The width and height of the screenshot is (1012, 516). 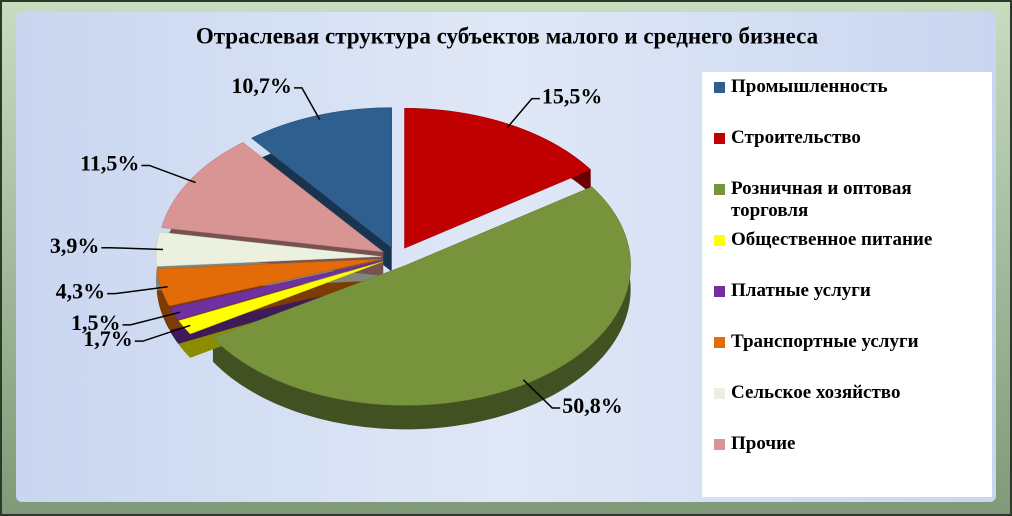 I want to click on legend-label: Транспортные услуги, so click(x=825, y=341).